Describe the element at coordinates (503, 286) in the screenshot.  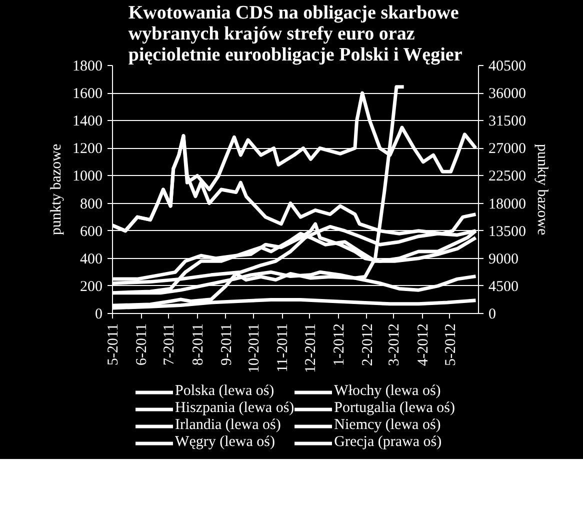
I see `y2-tick-label: 4500` at that location.